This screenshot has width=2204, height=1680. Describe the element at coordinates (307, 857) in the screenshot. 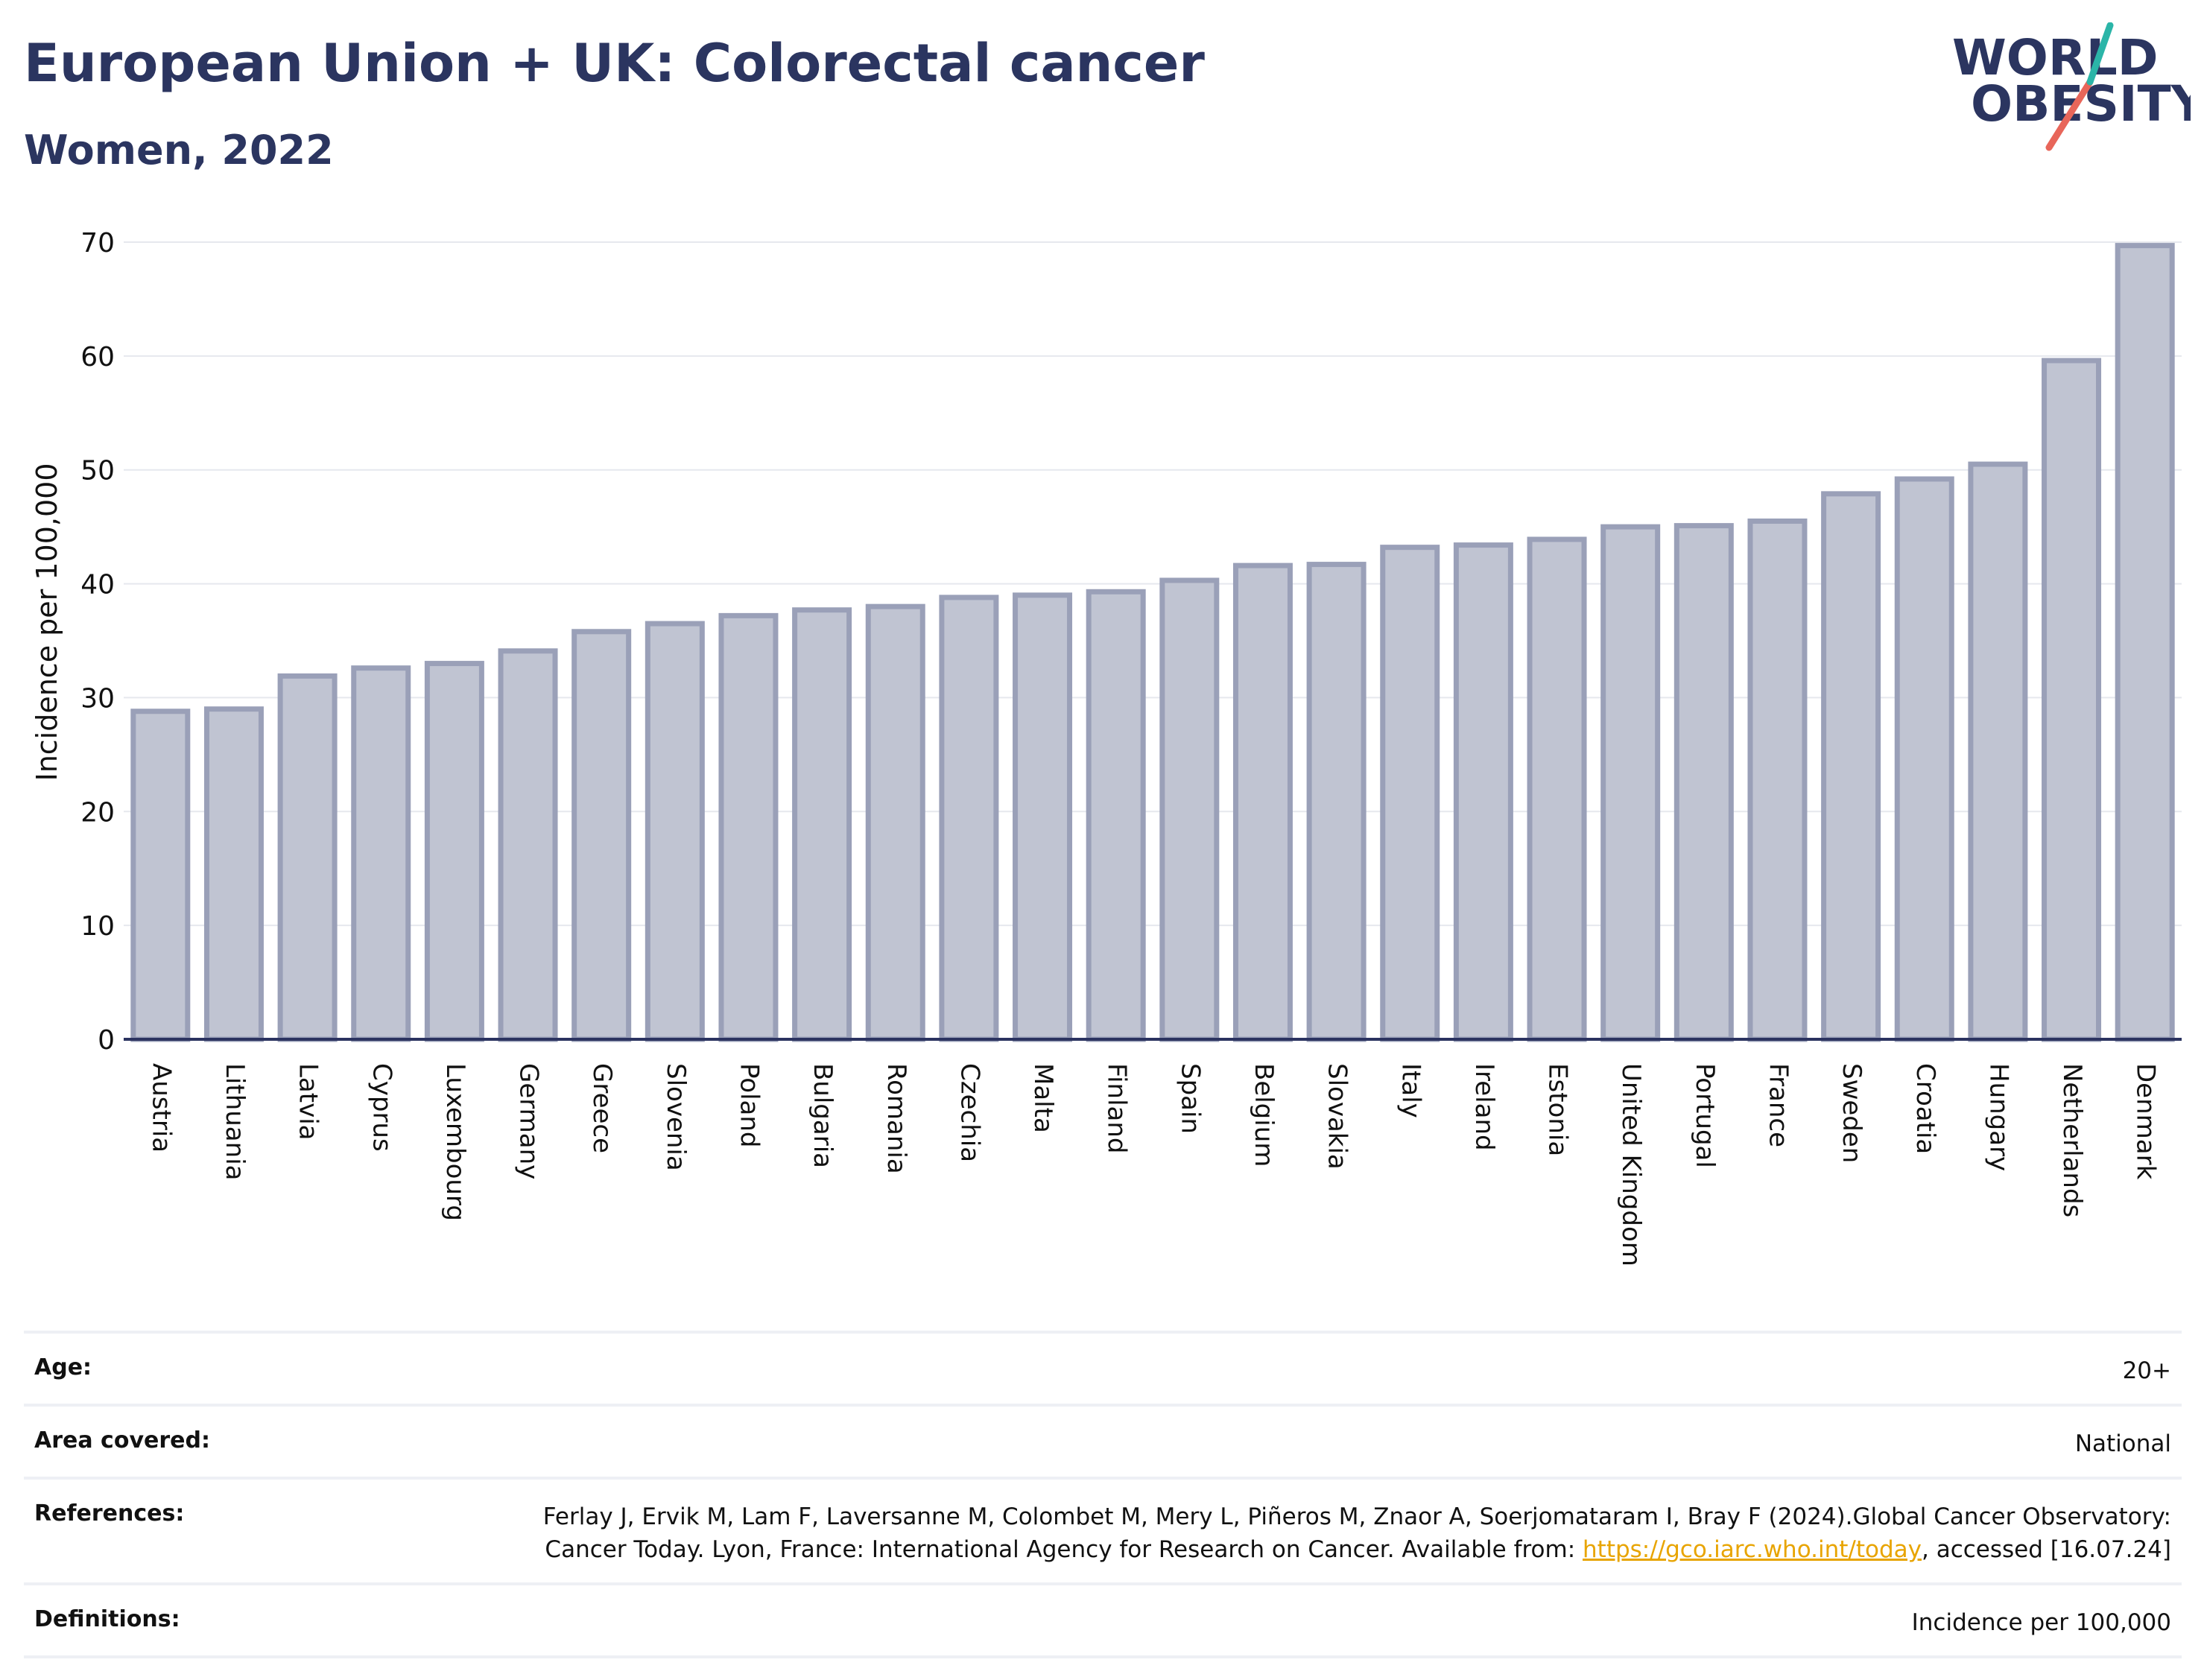

I see `bar-latvia` at that location.